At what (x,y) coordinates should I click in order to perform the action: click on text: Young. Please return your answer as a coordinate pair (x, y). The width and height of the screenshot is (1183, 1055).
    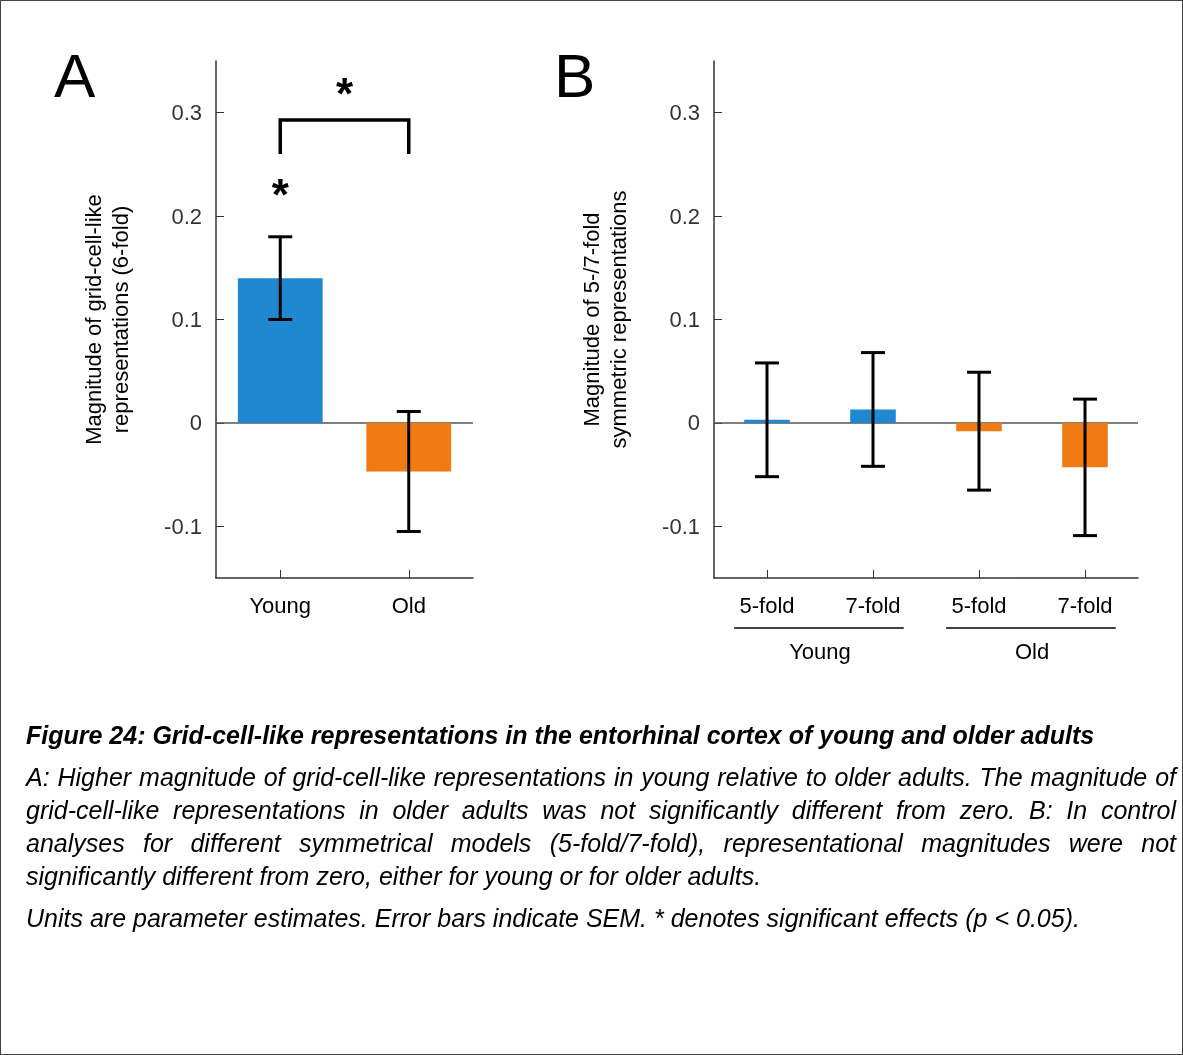
    Looking at the image, I should click on (820, 651).